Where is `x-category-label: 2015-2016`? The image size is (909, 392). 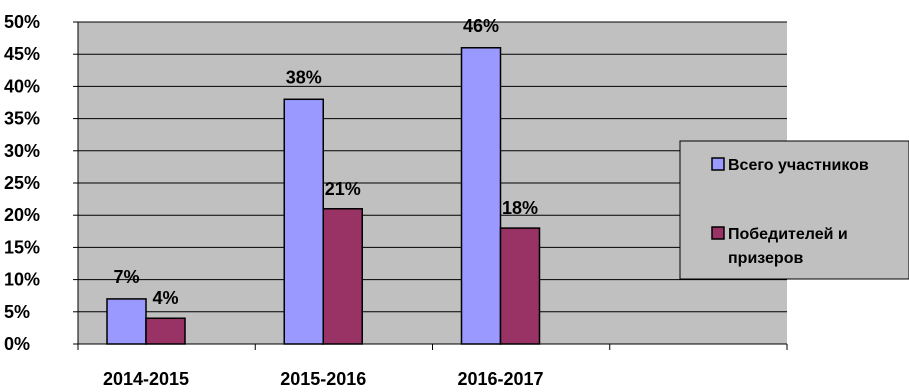 x-category-label: 2015-2016 is located at coordinates (323, 379).